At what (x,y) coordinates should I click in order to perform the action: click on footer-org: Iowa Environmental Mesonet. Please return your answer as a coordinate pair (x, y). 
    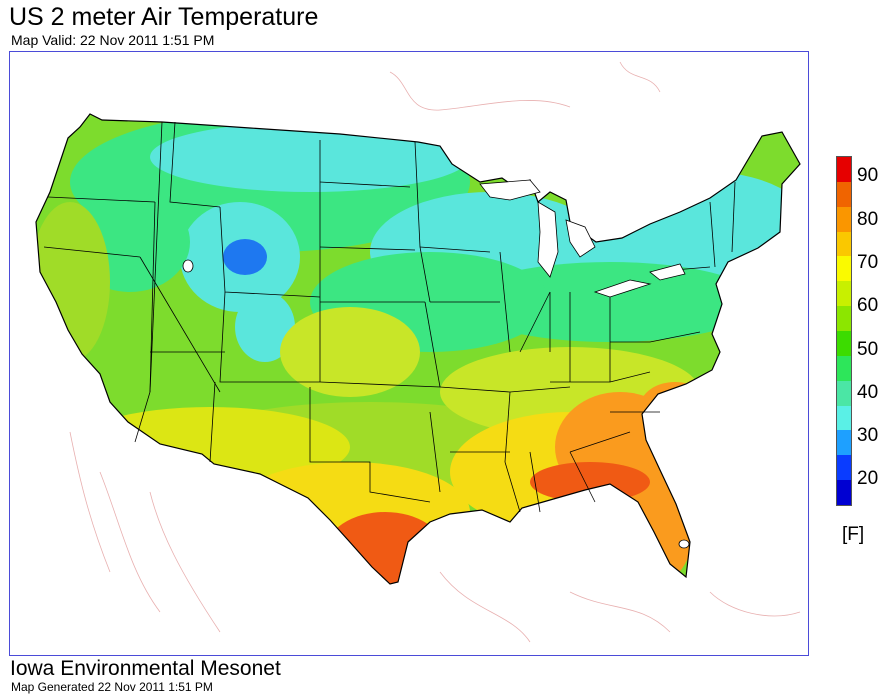
    Looking at the image, I should click on (145, 668).